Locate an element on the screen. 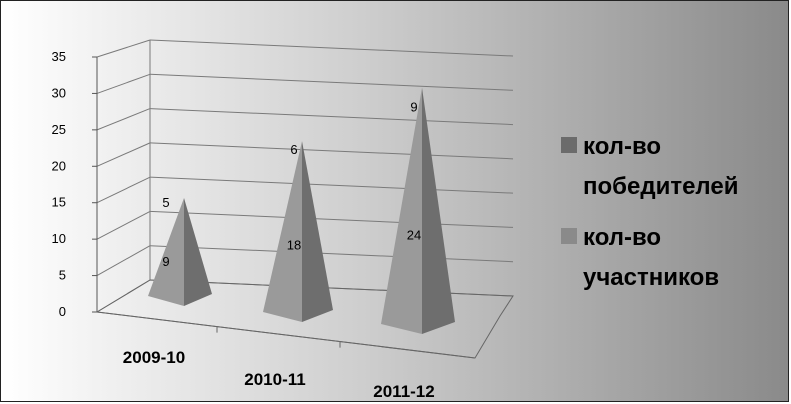  y-tick-label: 25 is located at coordinates (59, 129).